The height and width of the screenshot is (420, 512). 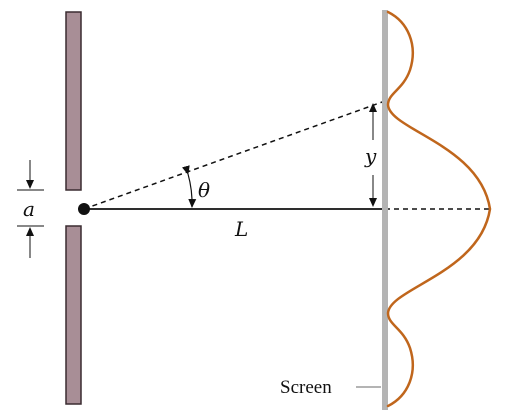 What do you see at coordinates (370, 156) in the screenshot?
I see `displacement-label: y` at bounding box center [370, 156].